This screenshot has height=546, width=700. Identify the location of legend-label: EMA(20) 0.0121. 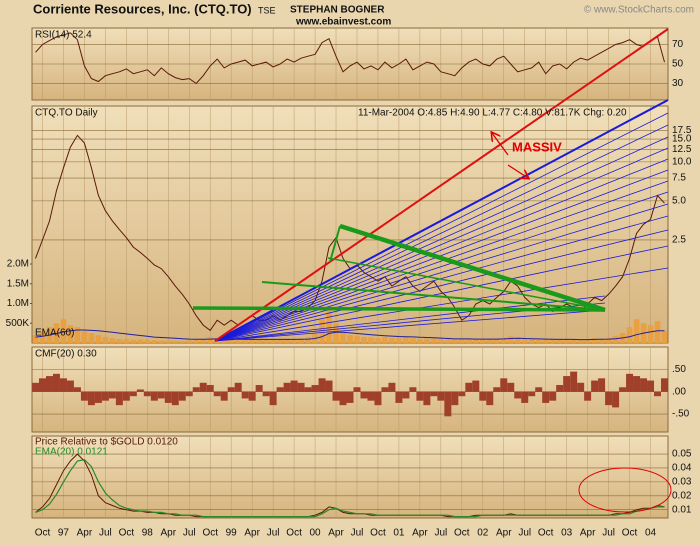
(71, 452).